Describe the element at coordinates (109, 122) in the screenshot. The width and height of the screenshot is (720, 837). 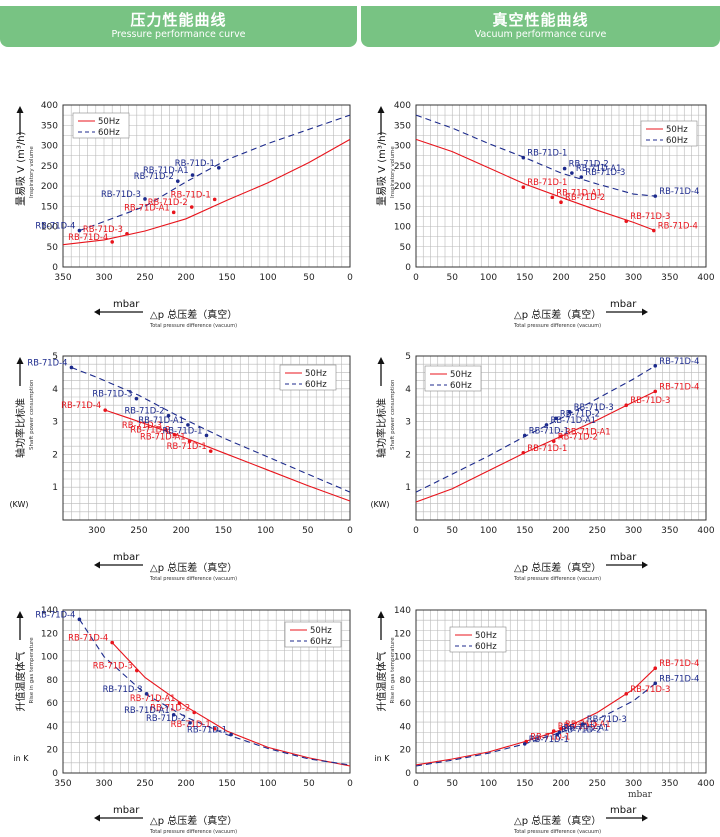
I see `legend-label-50hz: 50Hz` at that location.